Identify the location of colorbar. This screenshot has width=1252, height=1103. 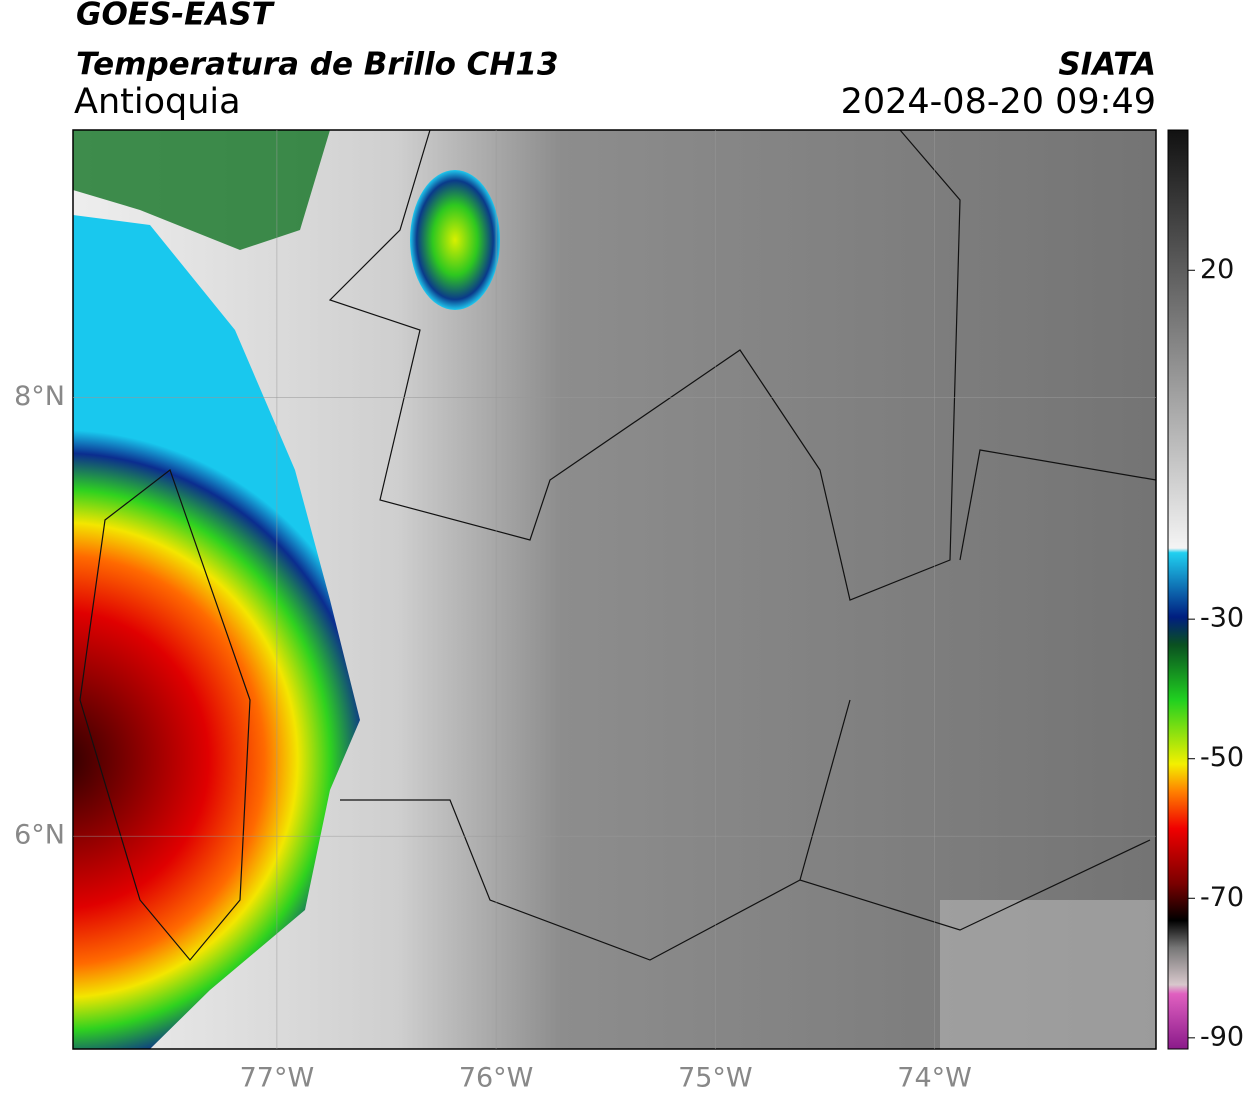
(1178, 589).